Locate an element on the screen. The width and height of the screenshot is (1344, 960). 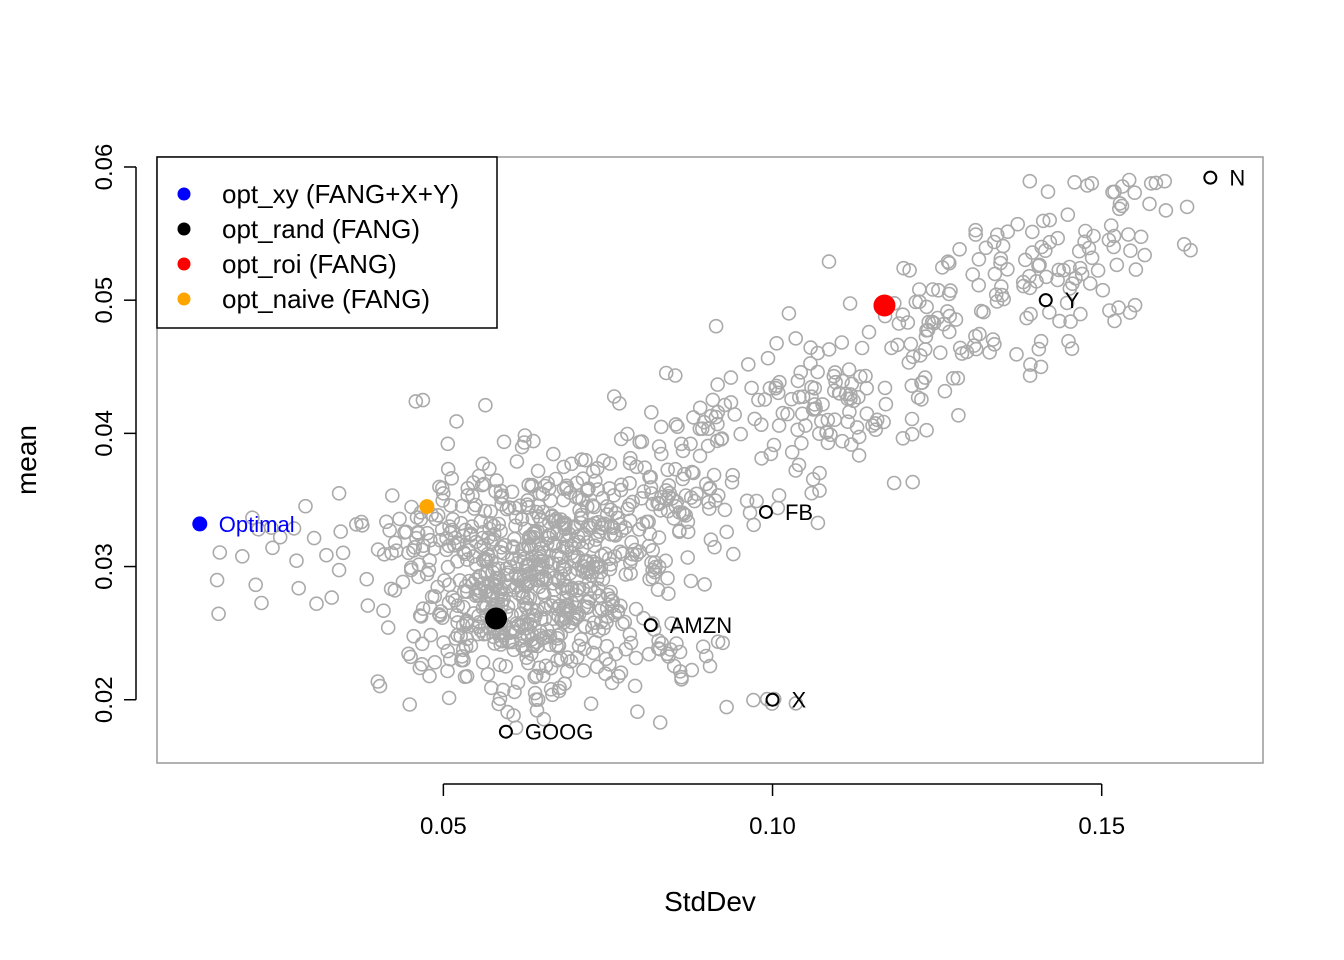
legend-entry: opt_naive (FANG) is located at coordinates (326, 299).